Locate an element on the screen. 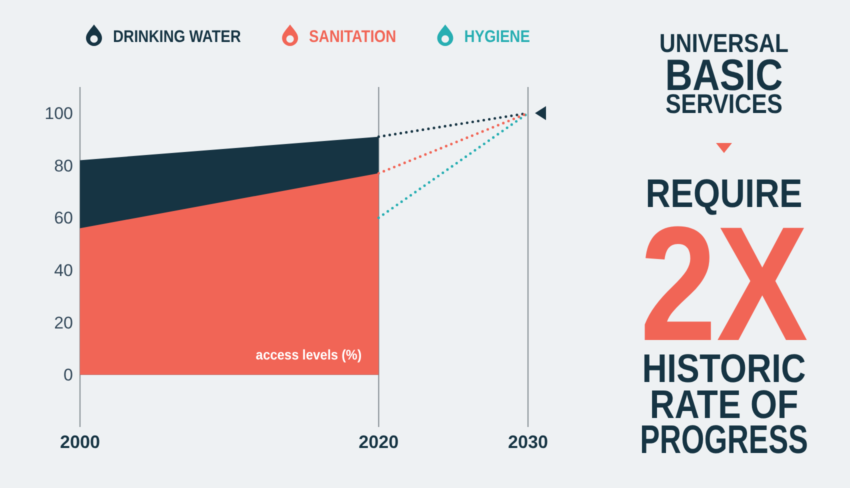 The height and width of the screenshot is (488, 850). text: PROGRESS is located at coordinates (724, 440).